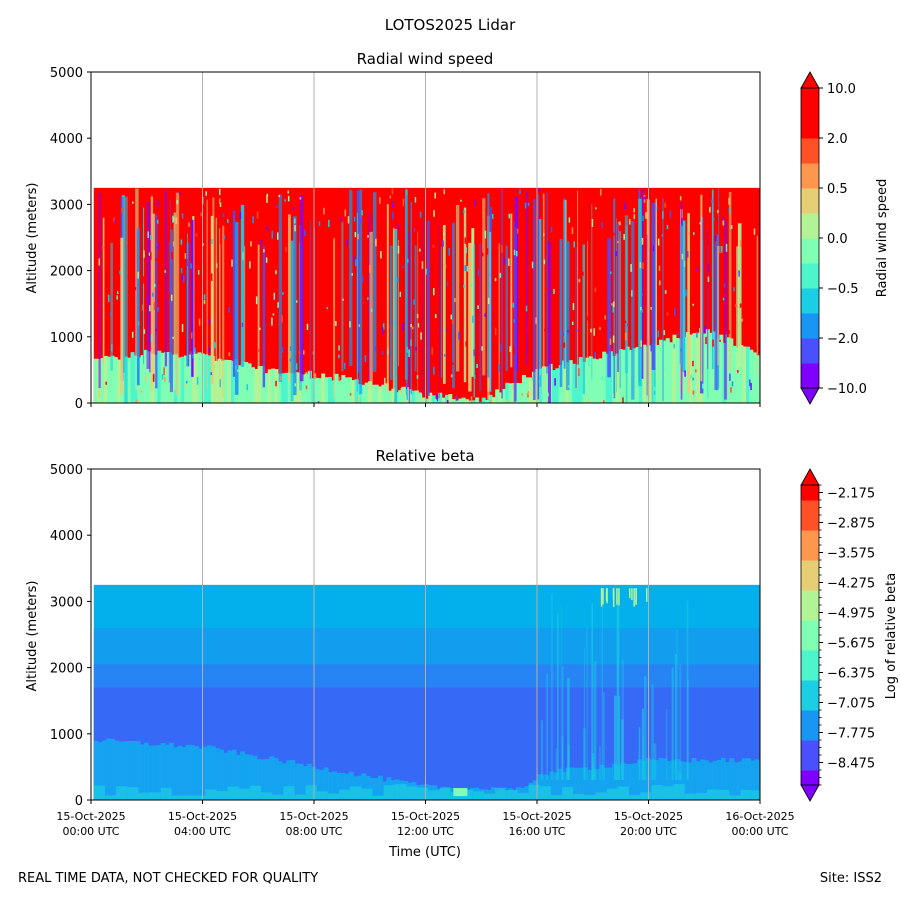  What do you see at coordinates (851, 584) in the screenshot?
I see `beta-colorbar-tick-label: −4.275` at bounding box center [851, 584].